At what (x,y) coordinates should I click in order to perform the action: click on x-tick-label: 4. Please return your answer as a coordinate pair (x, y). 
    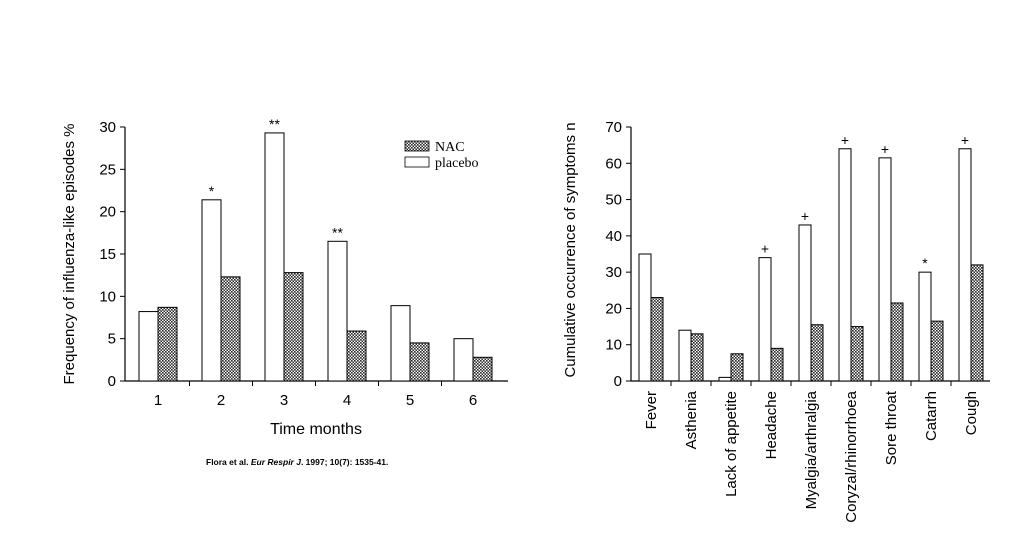
    Looking at the image, I should click on (347, 400).